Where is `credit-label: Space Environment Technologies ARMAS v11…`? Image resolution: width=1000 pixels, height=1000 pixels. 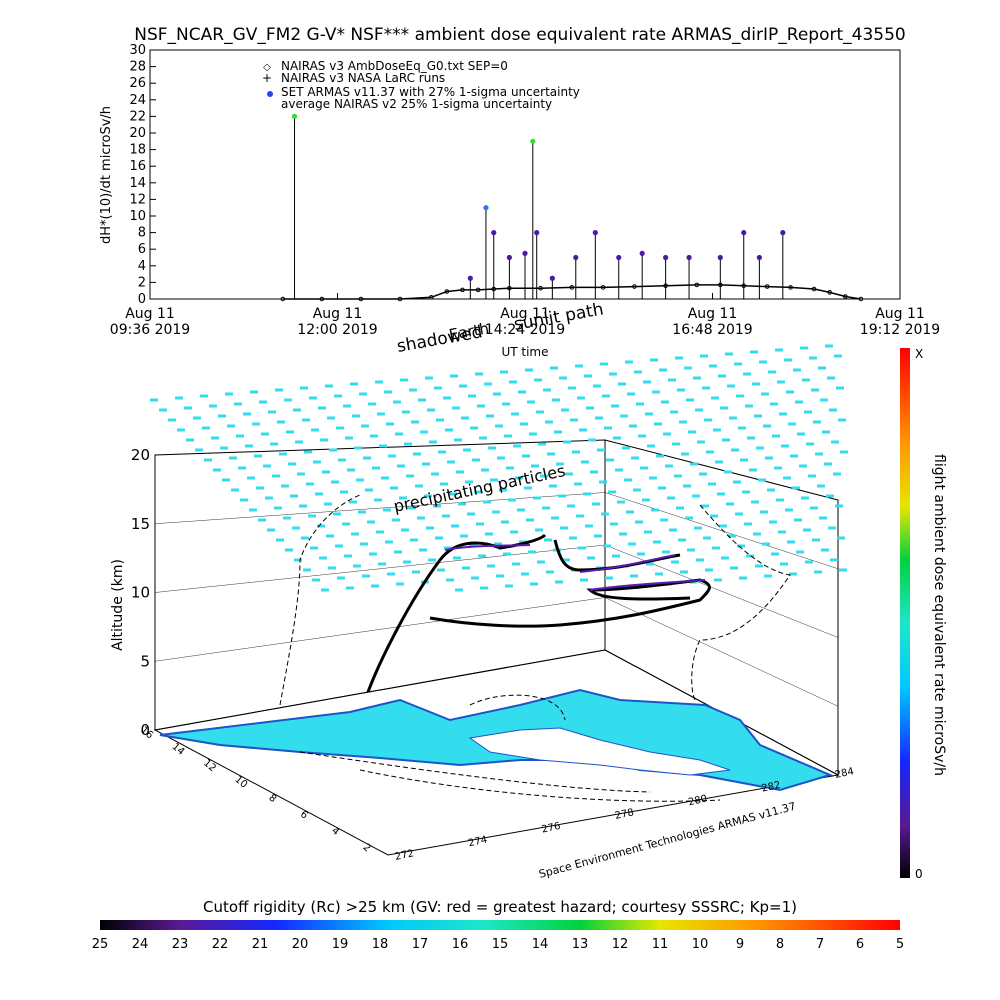 credit-label: Space Environment Technologies ARMAS v11… is located at coordinates (667, 840).